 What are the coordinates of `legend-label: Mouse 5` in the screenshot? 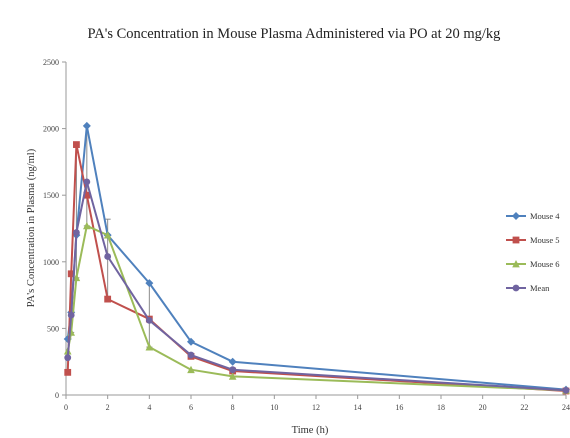 It's located at (545, 240).